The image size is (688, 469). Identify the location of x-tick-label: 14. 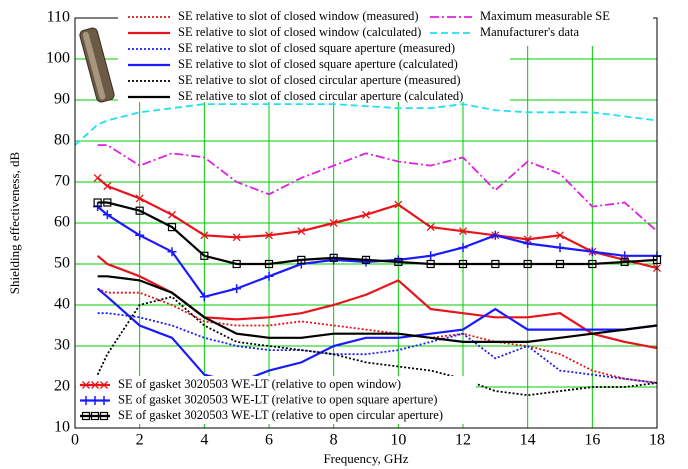
(528, 440).